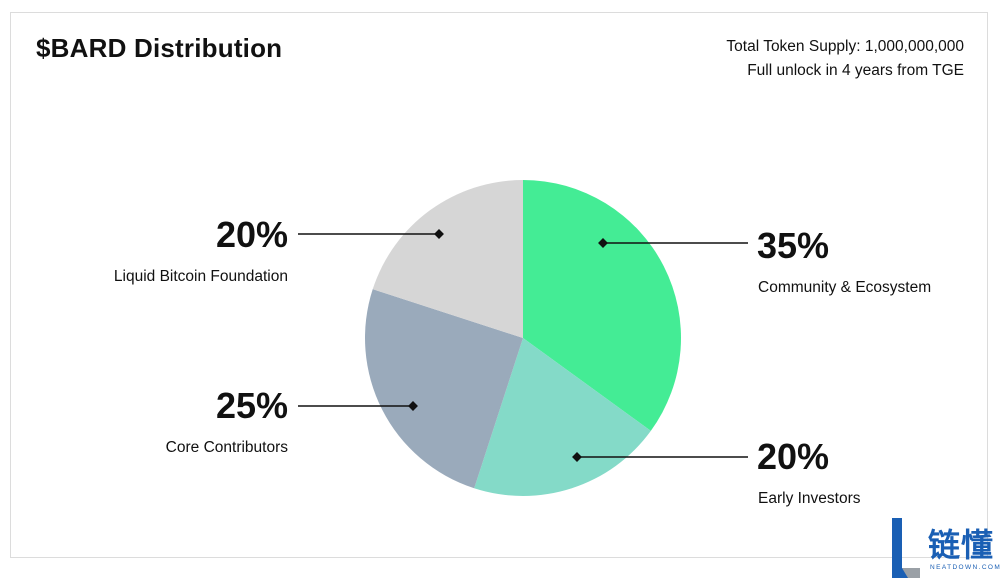 The image size is (1002, 583). What do you see at coordinates (793, 245) in the screenshot?
I see `slice-percent-community: 35%` at bounding box center [793, 245].